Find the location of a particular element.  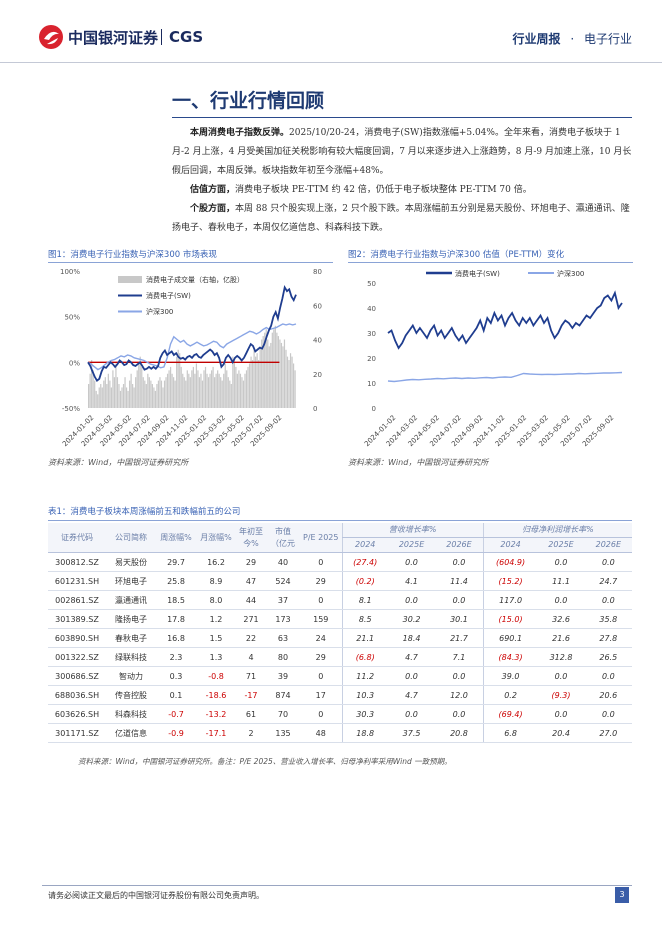

table-cell: 37.5 is located at coordinates (411, 733).